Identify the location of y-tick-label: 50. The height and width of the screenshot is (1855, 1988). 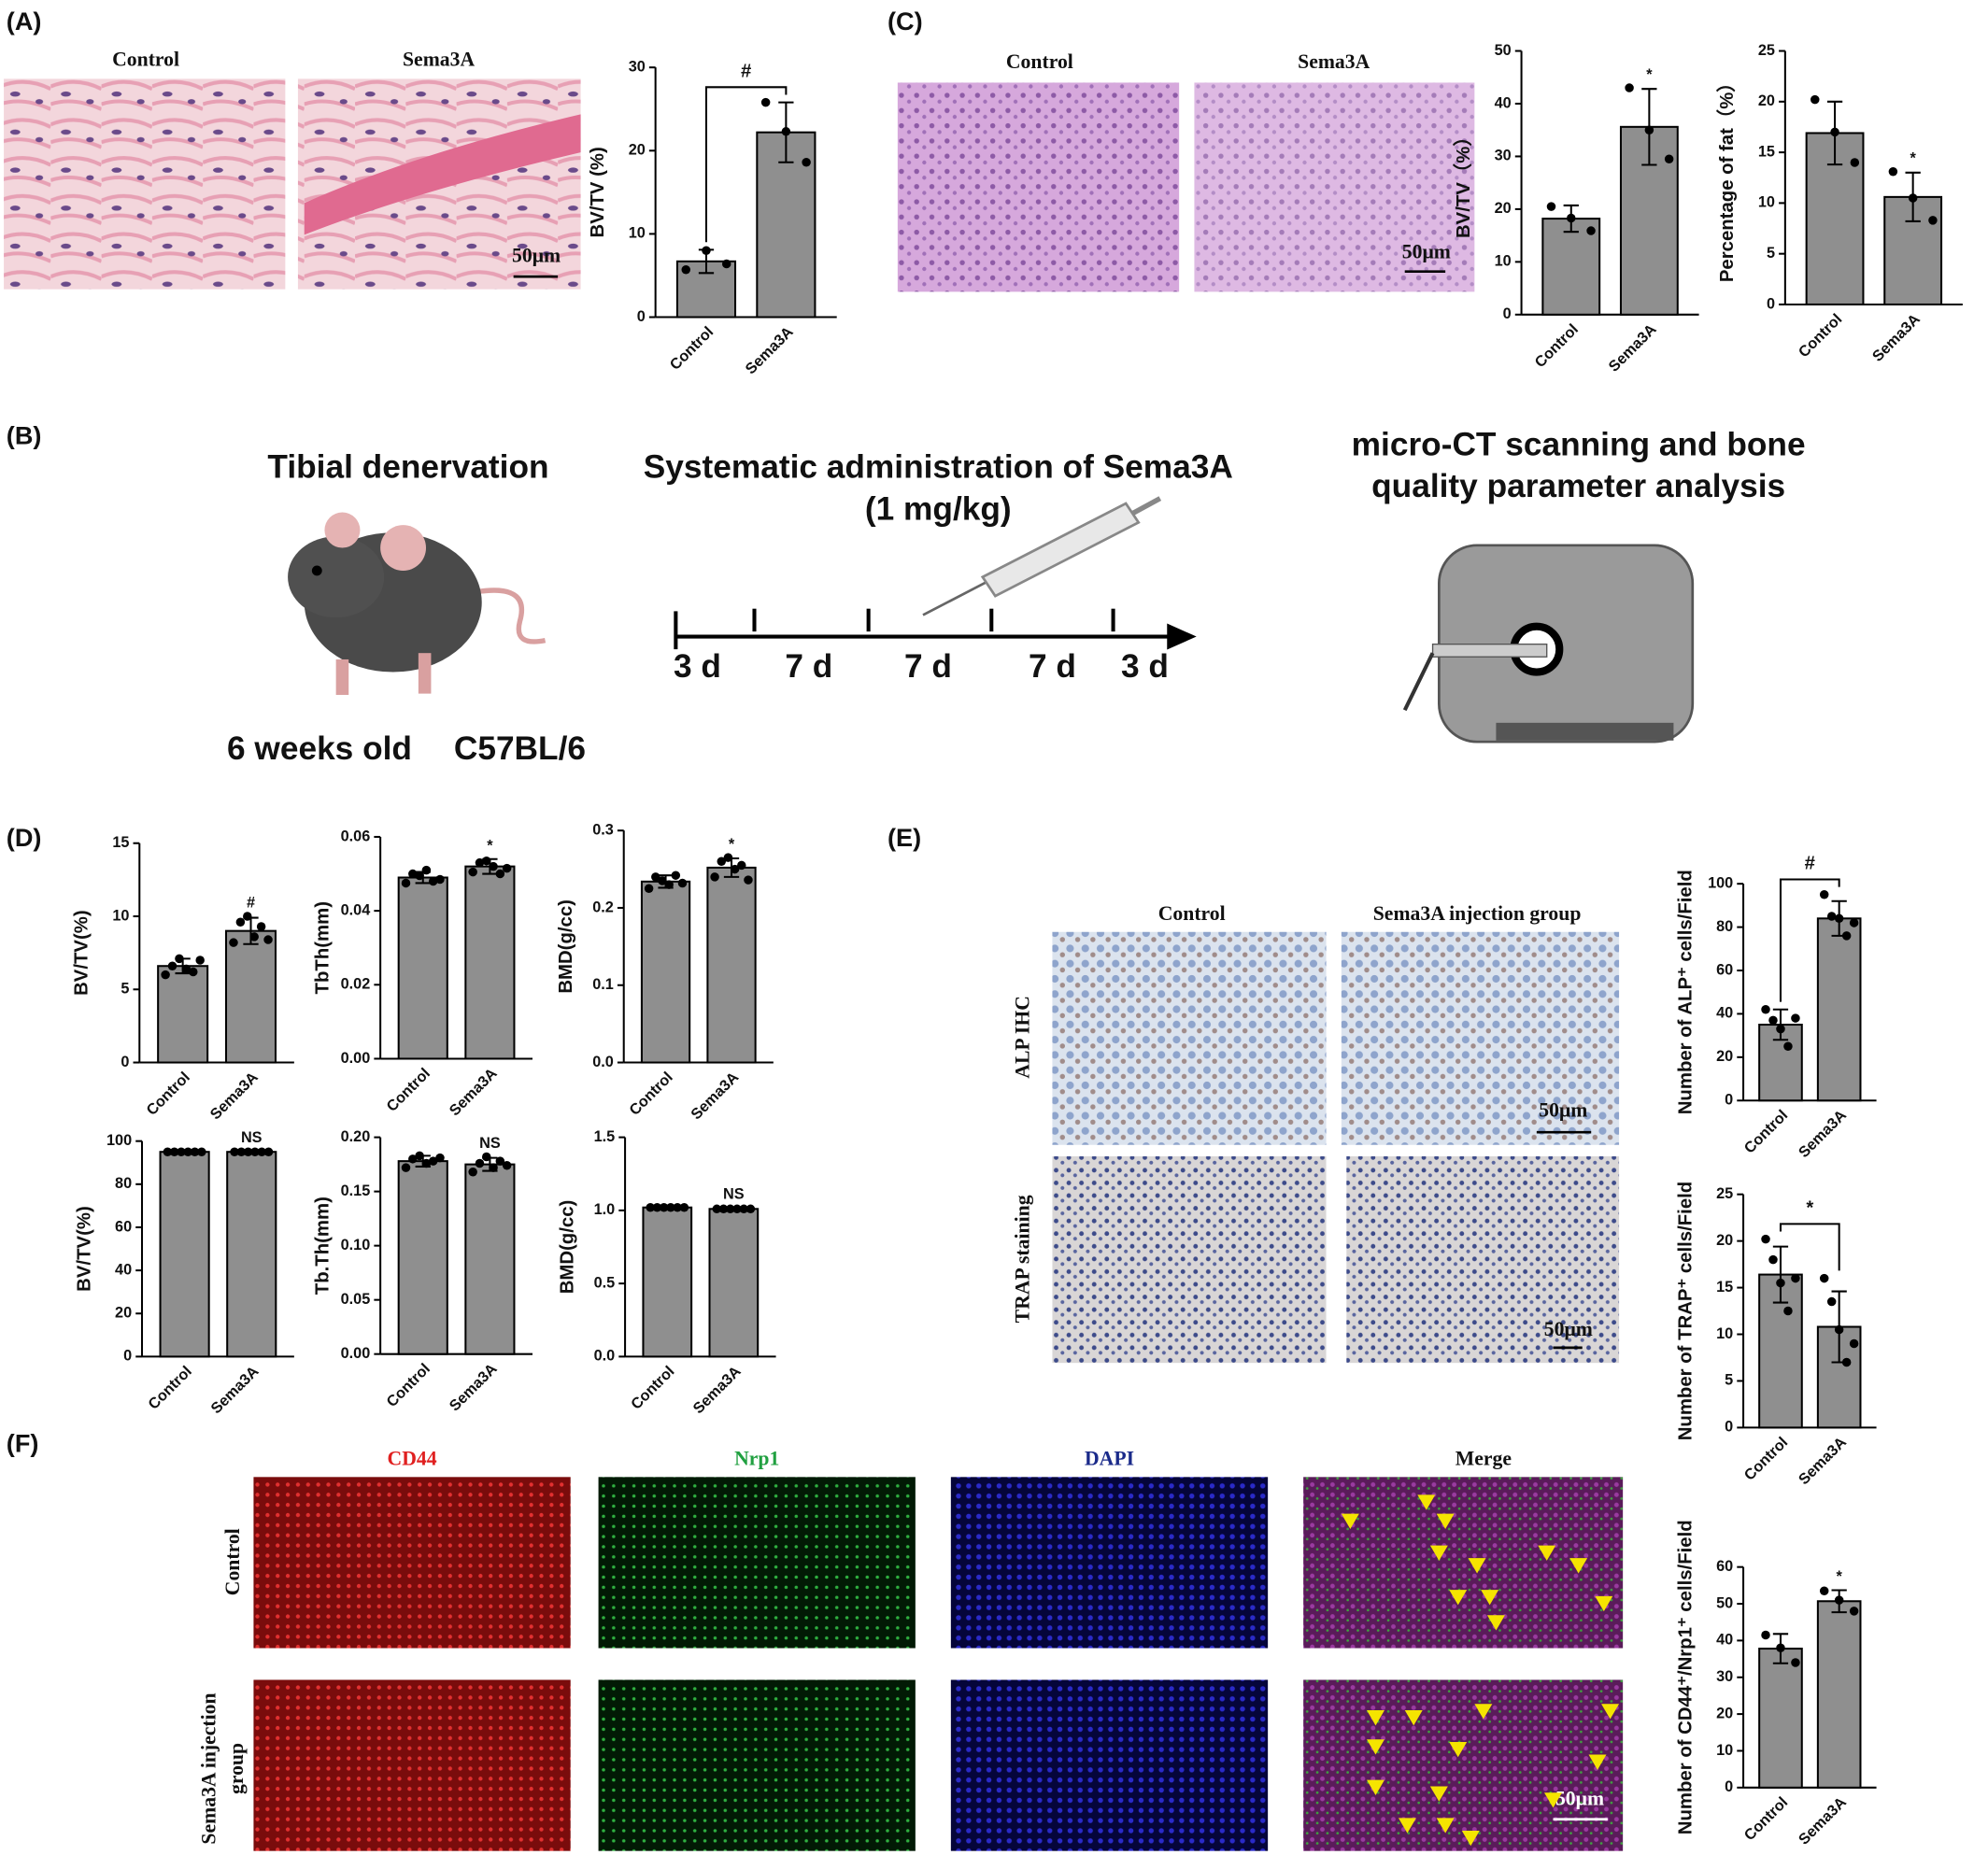
(1724, 1602).